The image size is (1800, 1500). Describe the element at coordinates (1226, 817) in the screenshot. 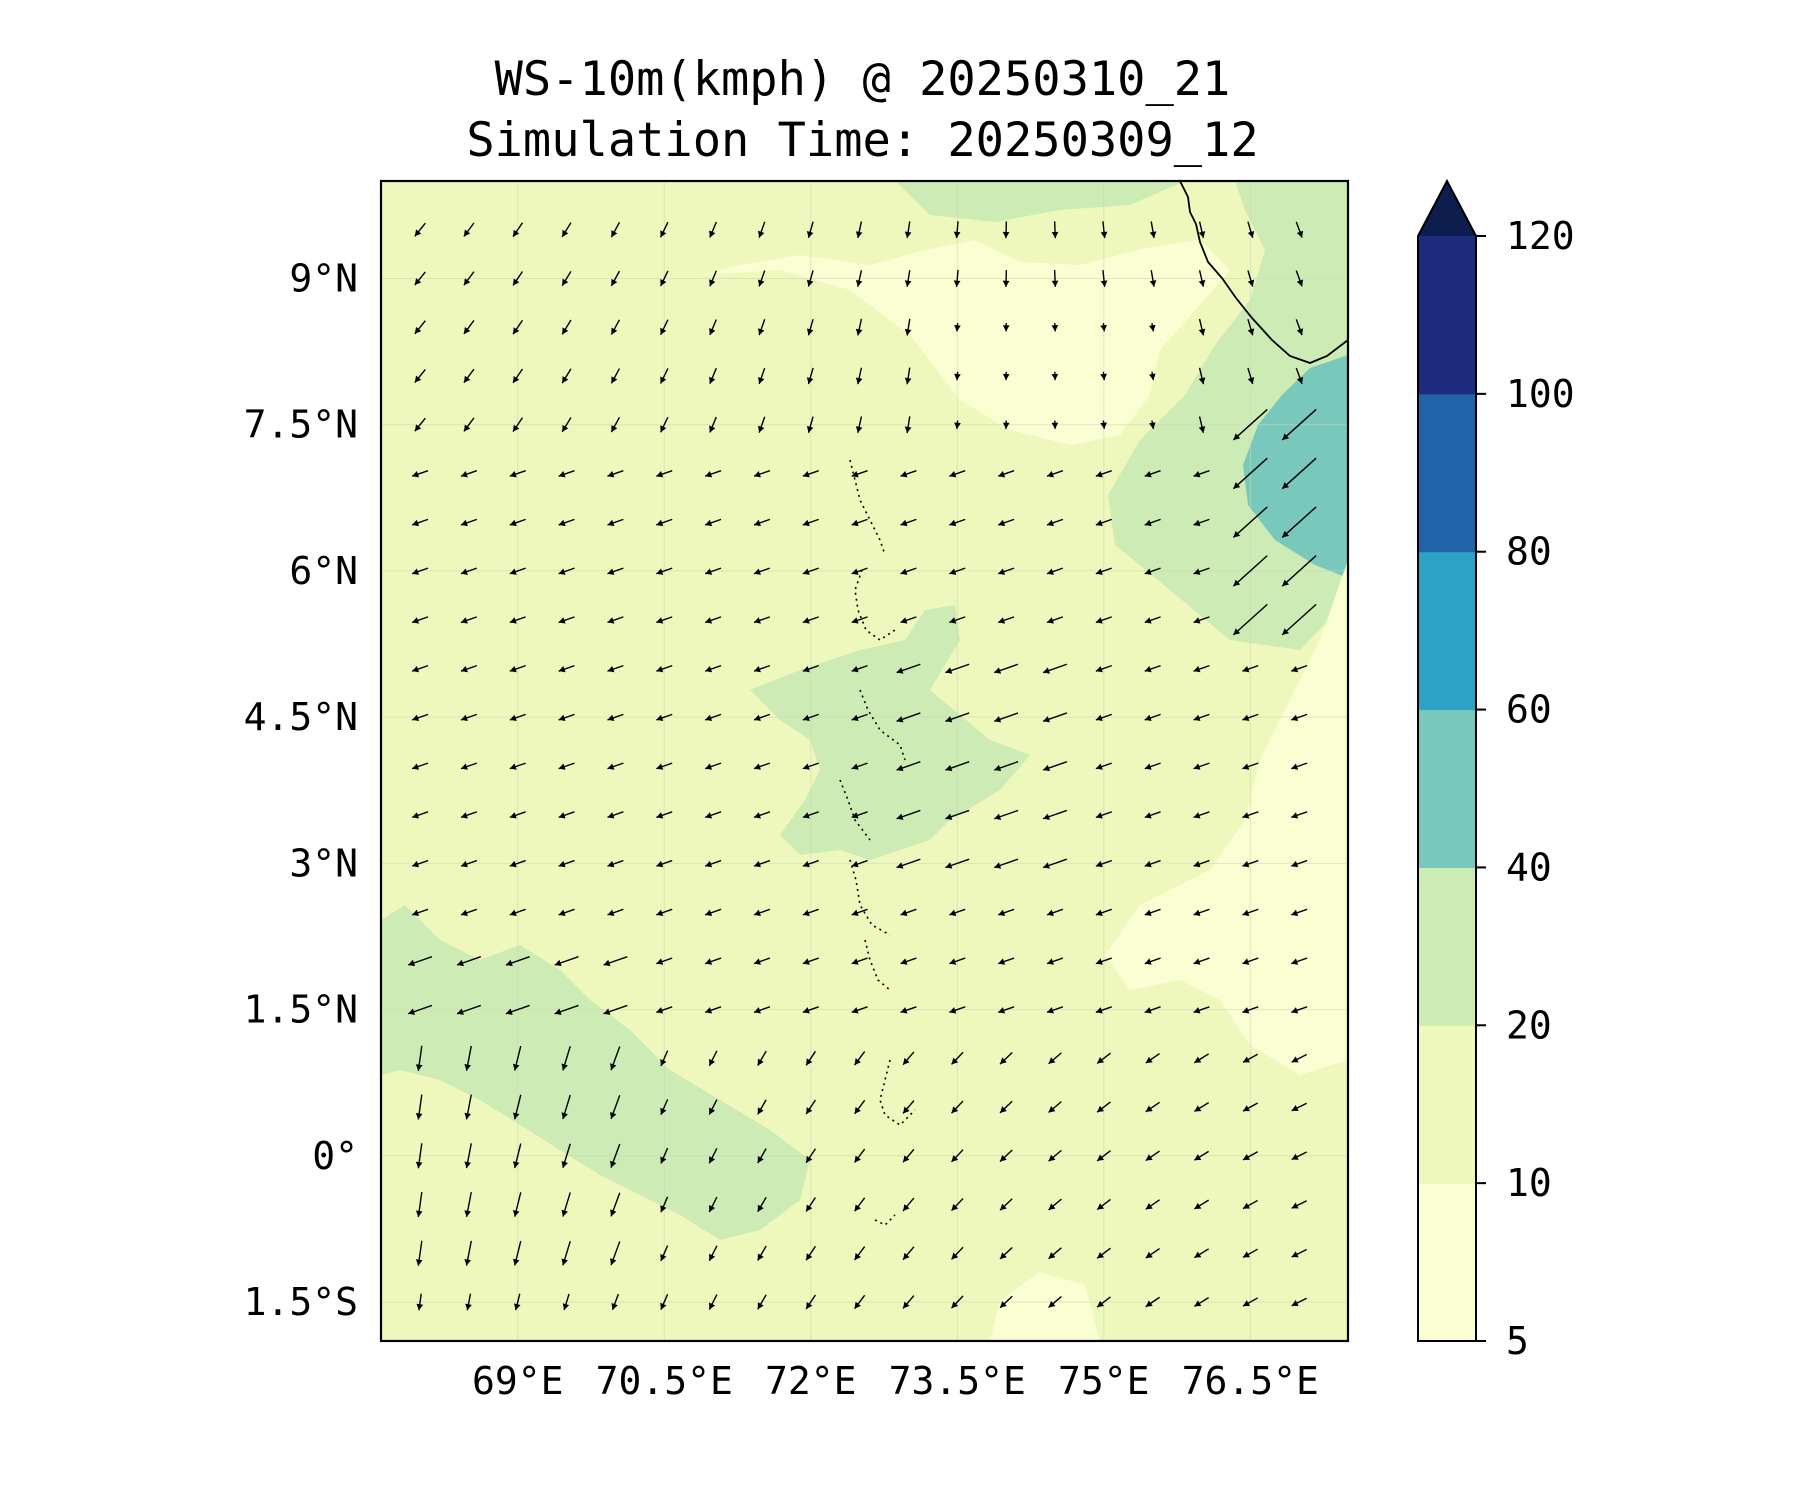

I see `wind-zone-5-10-east` at that location.